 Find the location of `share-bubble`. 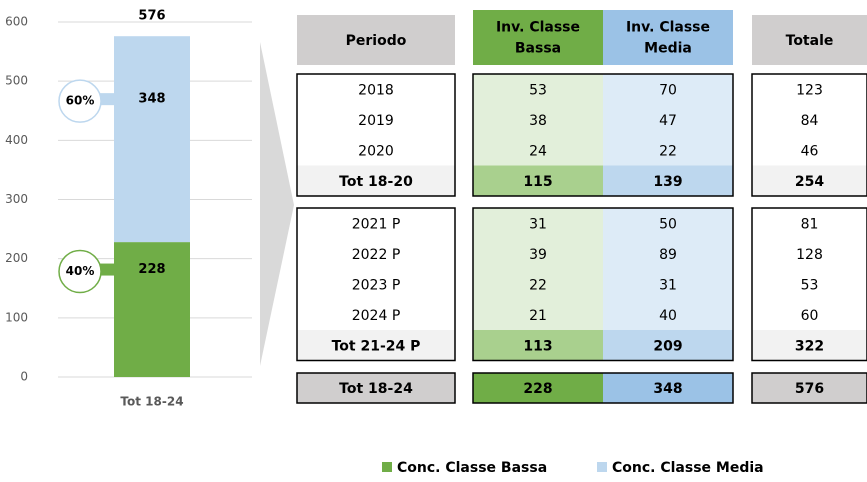

share-bubble is located at coordinates (80, 101).